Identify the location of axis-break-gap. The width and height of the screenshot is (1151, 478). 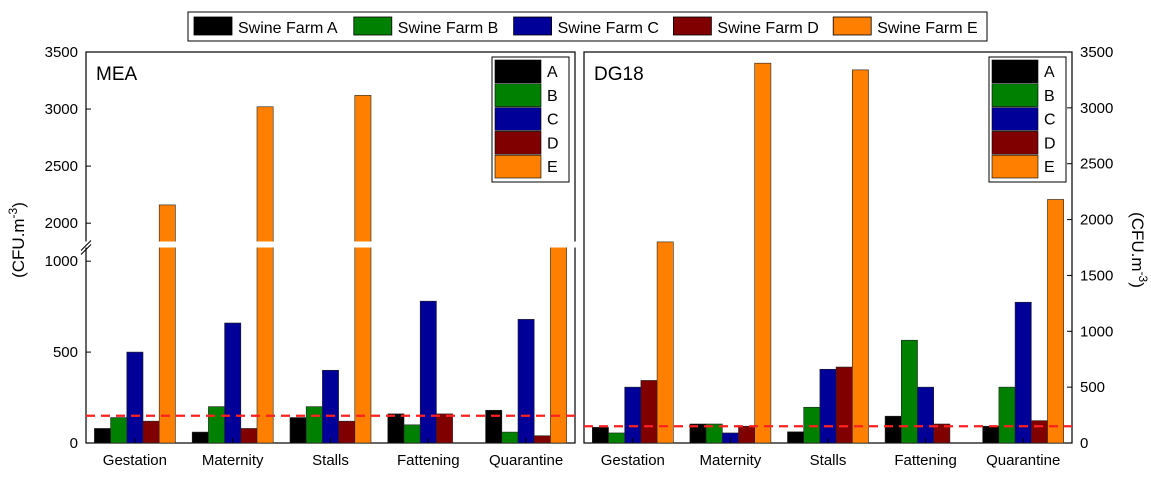
(330, 244).